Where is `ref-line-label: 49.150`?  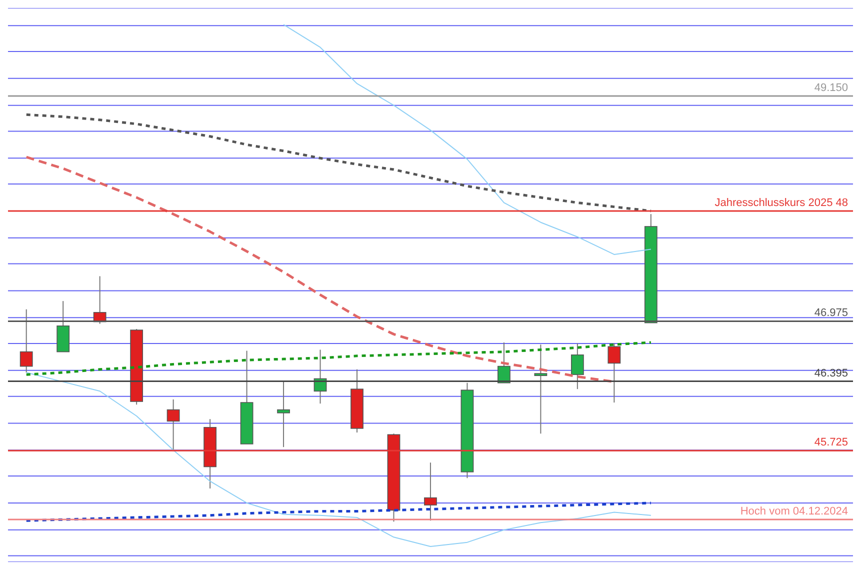 ref-line-label: 49.150 is located at coordinates (831, 88).